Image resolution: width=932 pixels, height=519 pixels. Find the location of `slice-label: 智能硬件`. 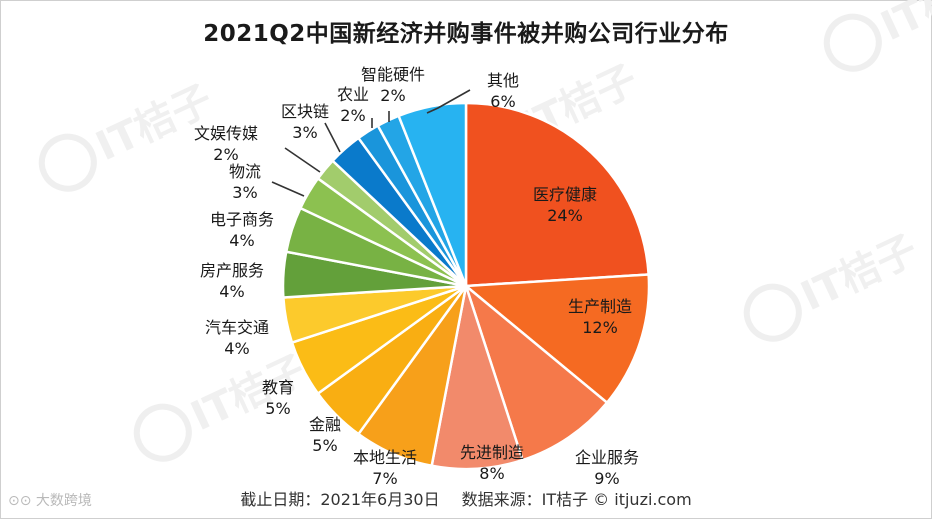

slice-label: 智能硬件 is located at coordinates (393, 74).